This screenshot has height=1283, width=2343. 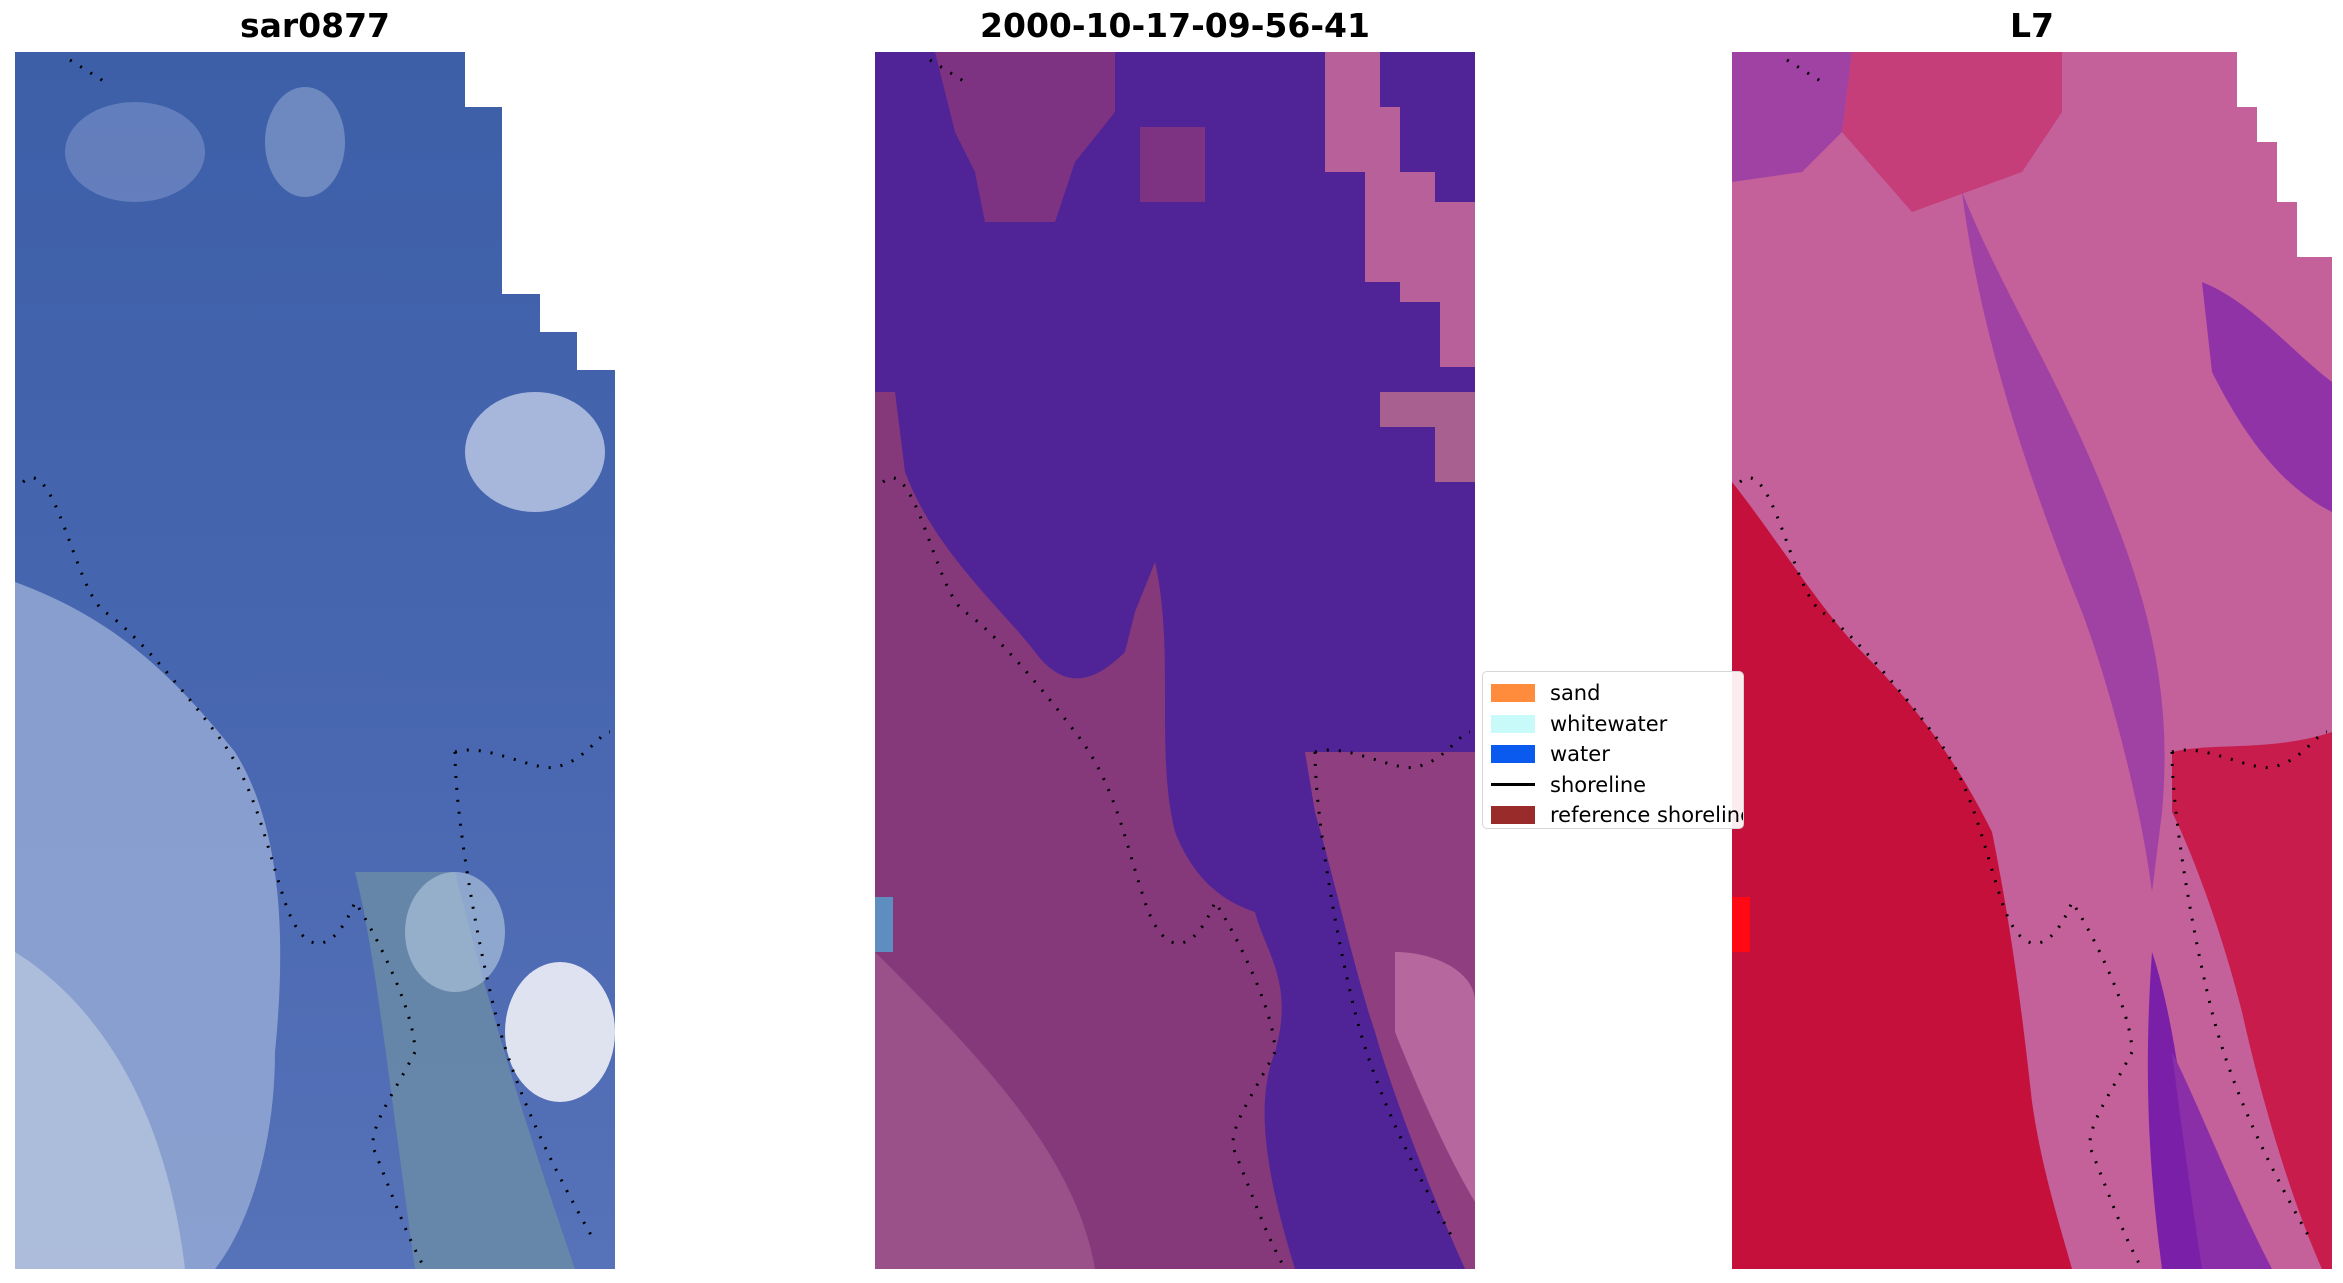 I want to click on legend-swatch-water, so click(x=1513, y=754).